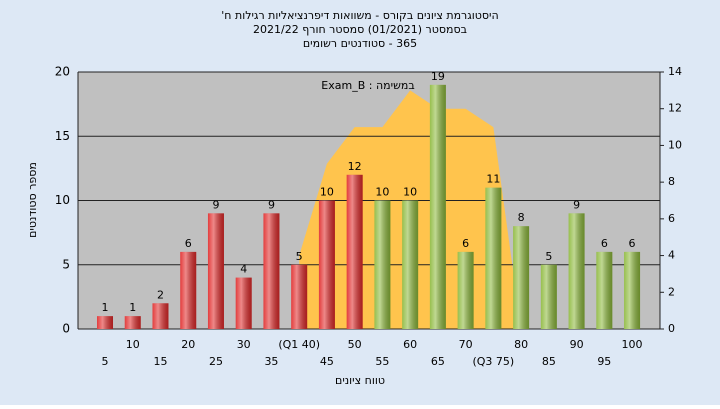  What do you see at coordinates (66, 264) in the screenshot?
I see `y-tick-label: 5` at bounding box center [66, 264].